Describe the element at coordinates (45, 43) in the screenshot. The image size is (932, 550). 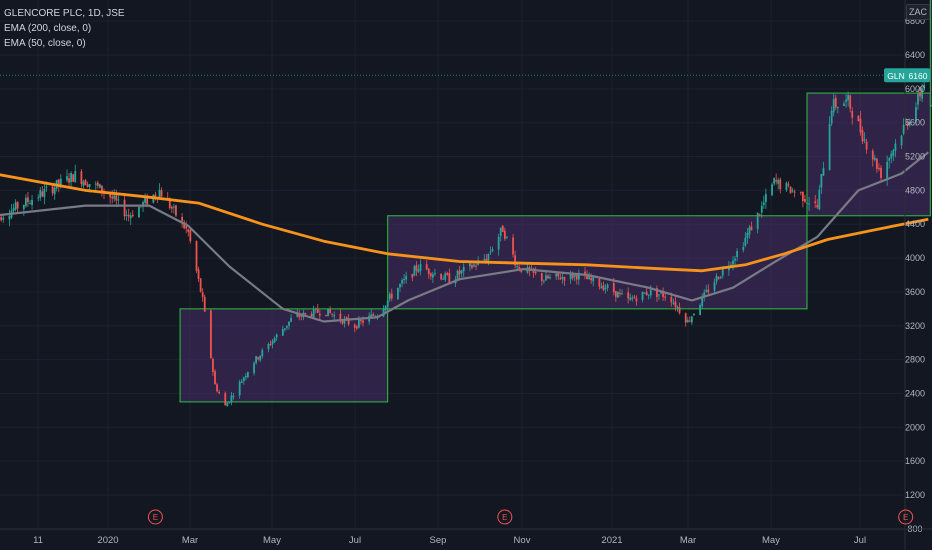
I see `ema50-legend: EMA (50, close, 0)` at that location.